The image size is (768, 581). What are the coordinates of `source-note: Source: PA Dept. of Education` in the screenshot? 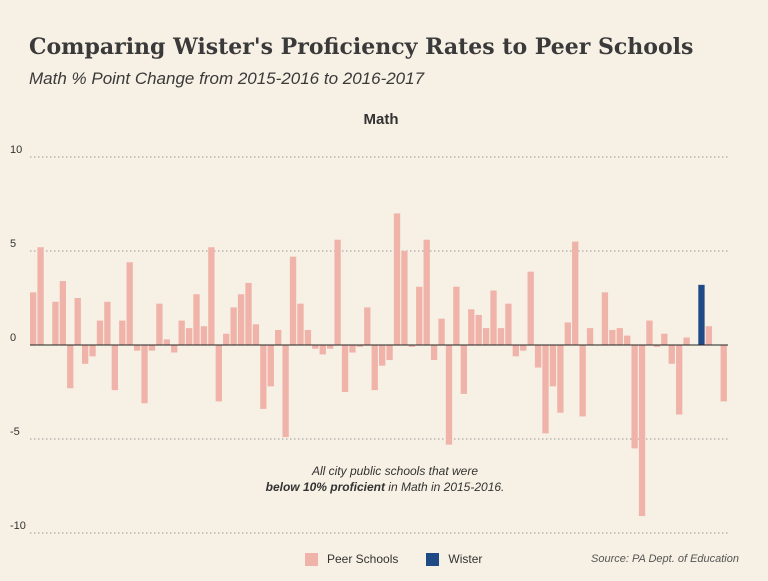 It's located at (665, 559).